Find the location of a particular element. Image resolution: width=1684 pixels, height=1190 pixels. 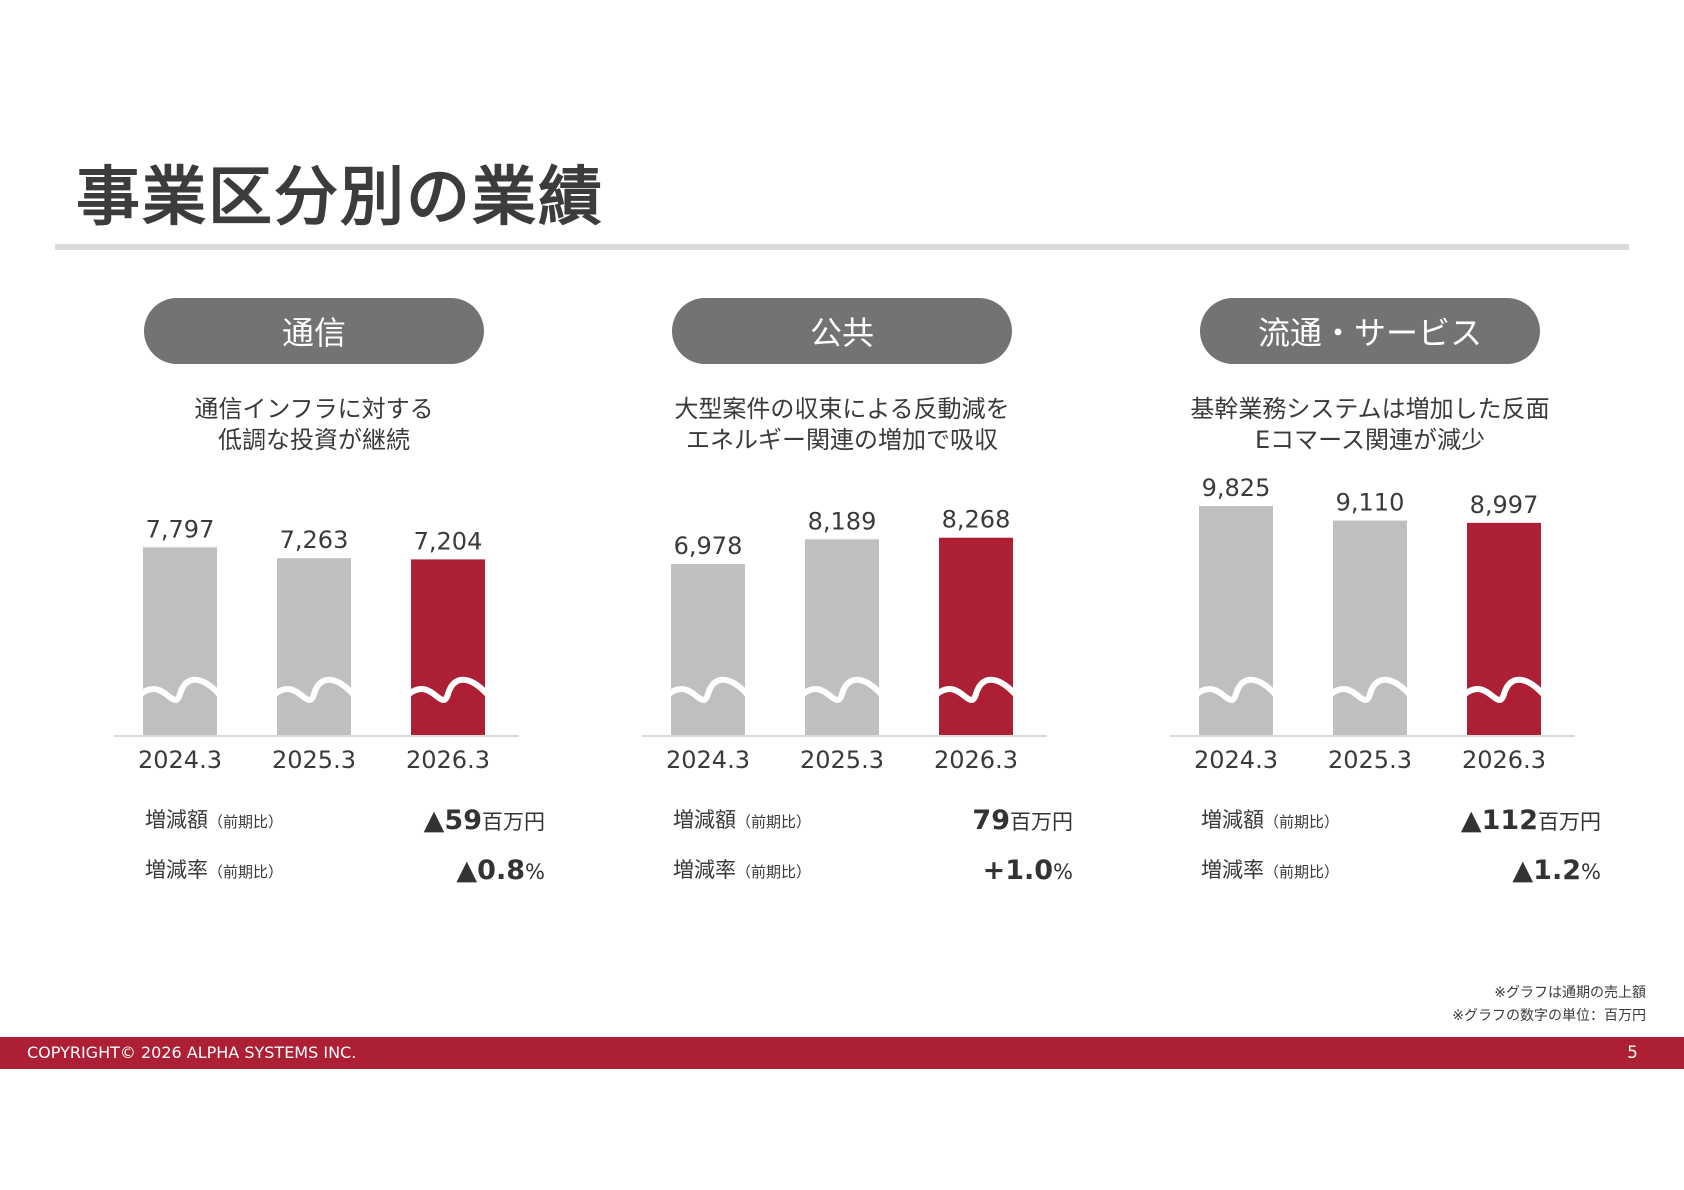

page-title: 事業区分別の業績 is located at coordinates (340, 198).